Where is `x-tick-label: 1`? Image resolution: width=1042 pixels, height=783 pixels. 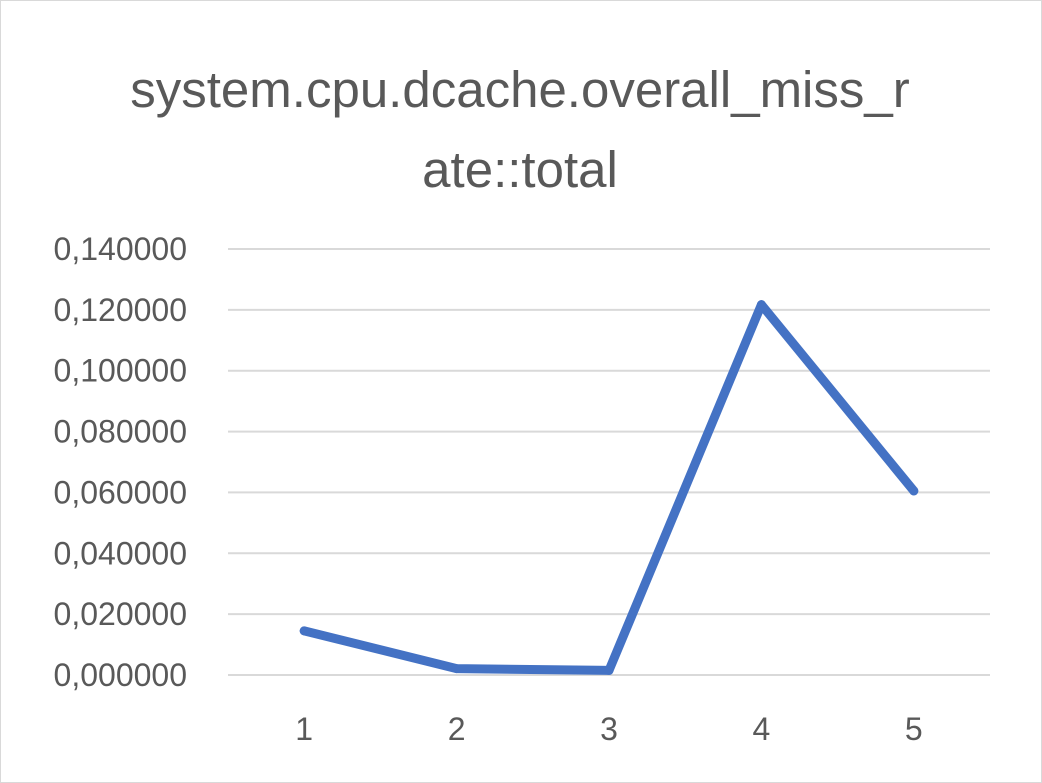 x-tick-label: 1 is located at coordinates (304, 729).